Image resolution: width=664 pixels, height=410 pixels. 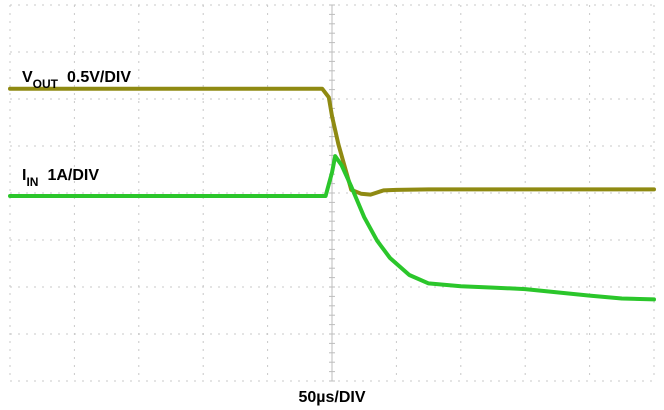 What do you see at coordinates (331, 397) in the screenshot?
I see `time-scale-label: 50µs/DIV` at bounding box center [331, 397].